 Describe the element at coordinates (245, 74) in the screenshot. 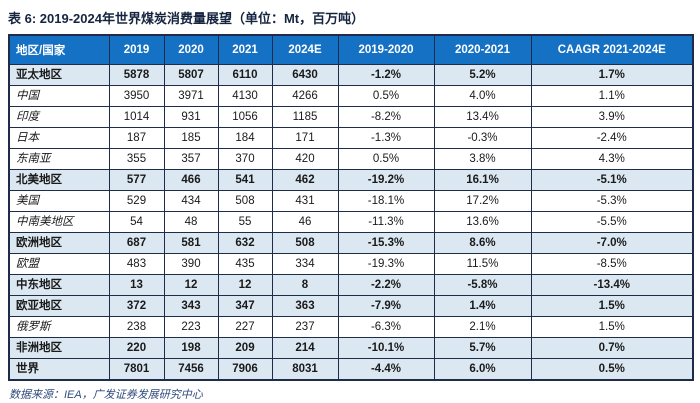

I see `value-cell: 6110` at that location.